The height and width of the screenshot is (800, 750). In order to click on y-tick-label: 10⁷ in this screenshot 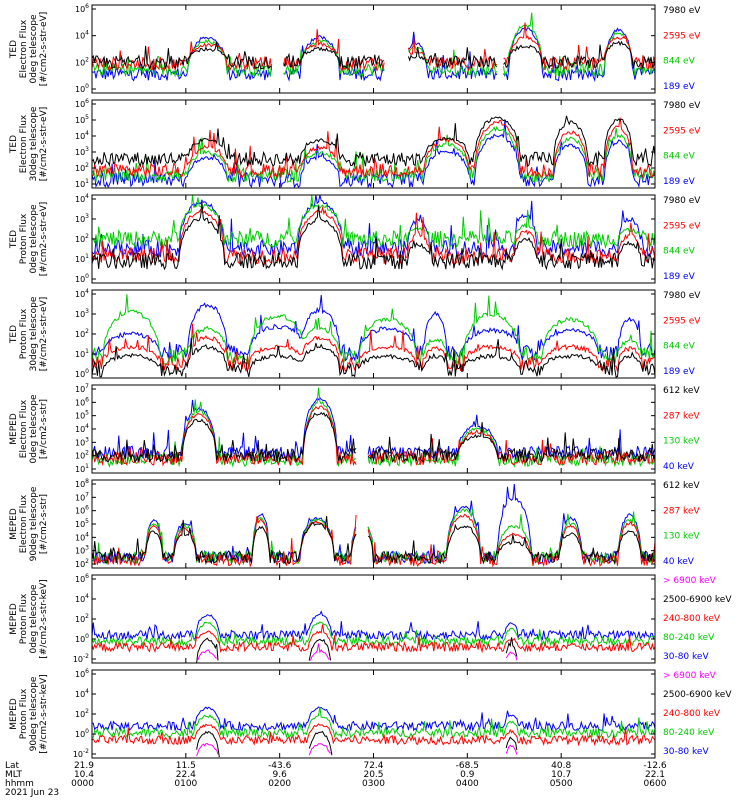, I will do `click(82, 496)`.